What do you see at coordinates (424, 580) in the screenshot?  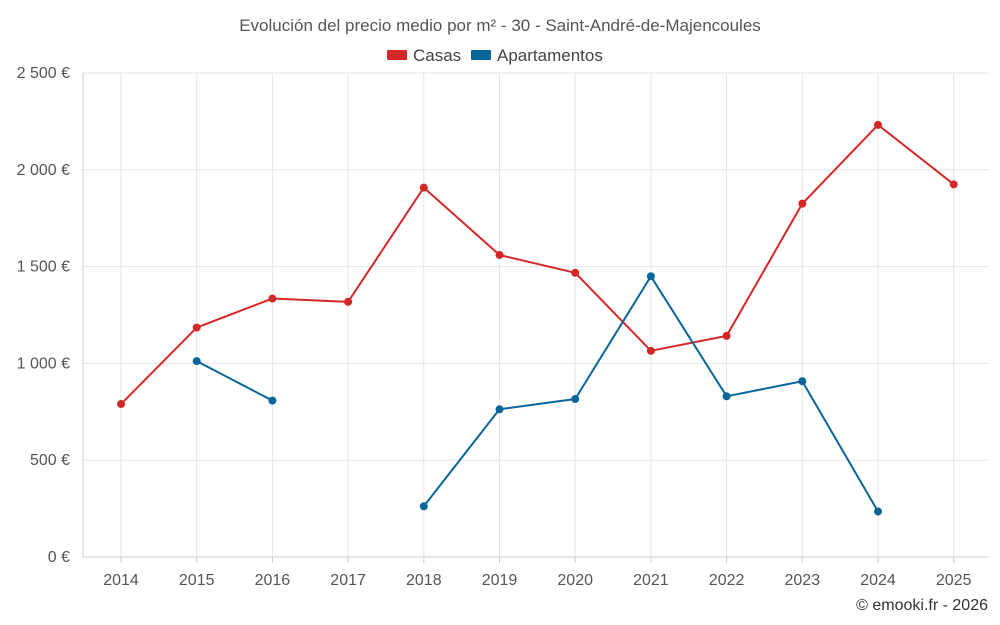 I see `x-tick-label: 2018` at bounding box center [424, 580].